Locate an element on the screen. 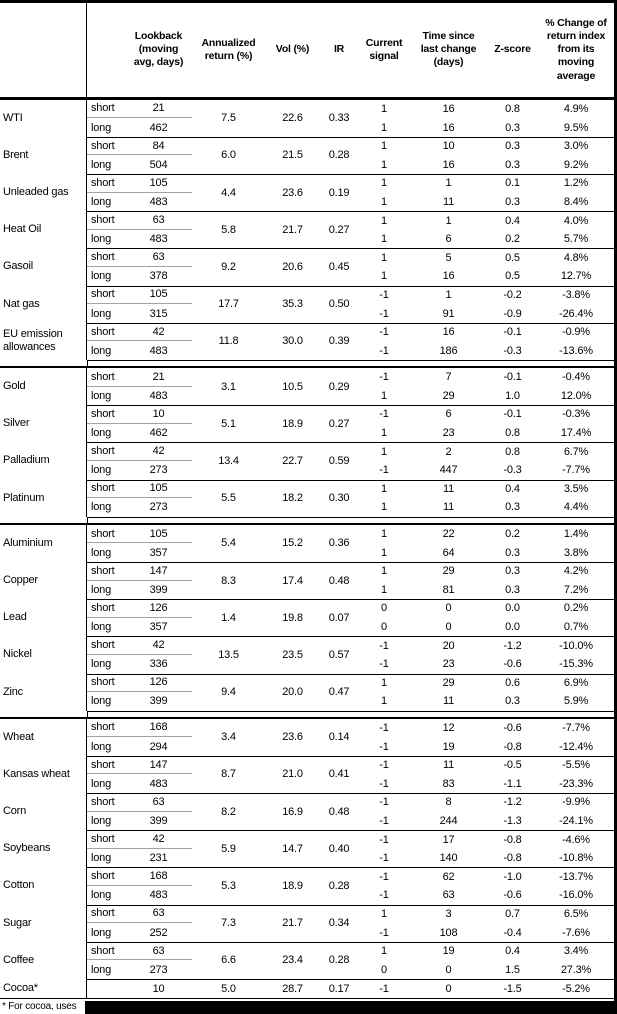 This screenshot has height=1014, width=617. time-since-change-value: 29 is located at coordinates (448, 395).